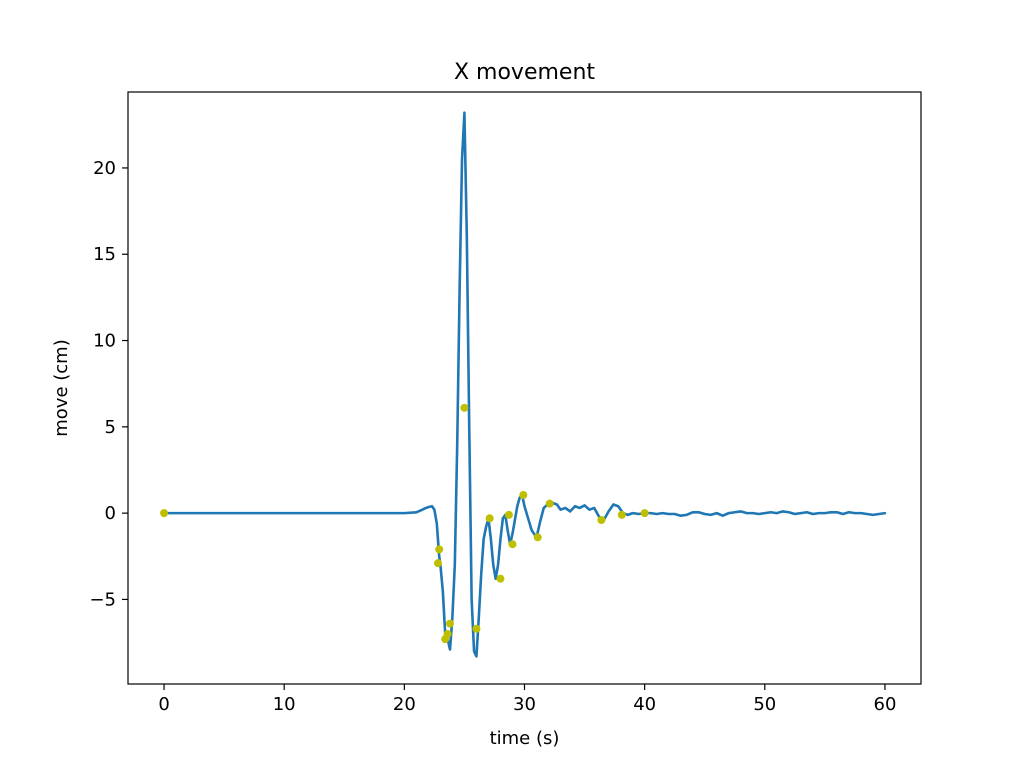 Image resolution: width=1024 pixels, height=768 pixels. What do you see at coordinates (104, 341) in the screenshot?
I see `y-tick-label: 10` at bounding box center [104, 341].